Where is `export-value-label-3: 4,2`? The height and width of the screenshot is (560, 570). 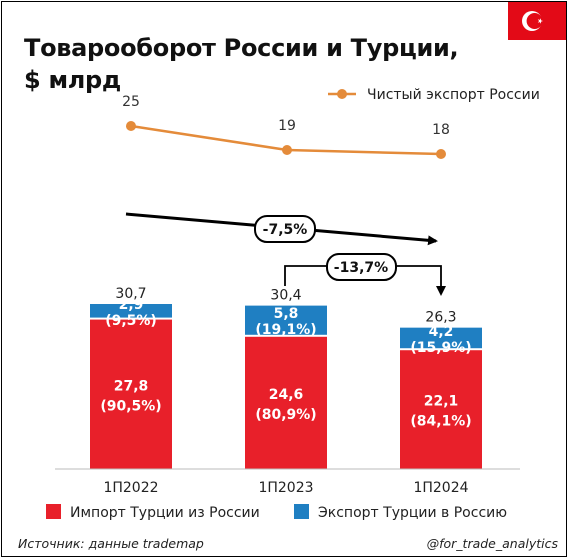
export-value-label-3: 4,2 is located at coordinates (441, 332).